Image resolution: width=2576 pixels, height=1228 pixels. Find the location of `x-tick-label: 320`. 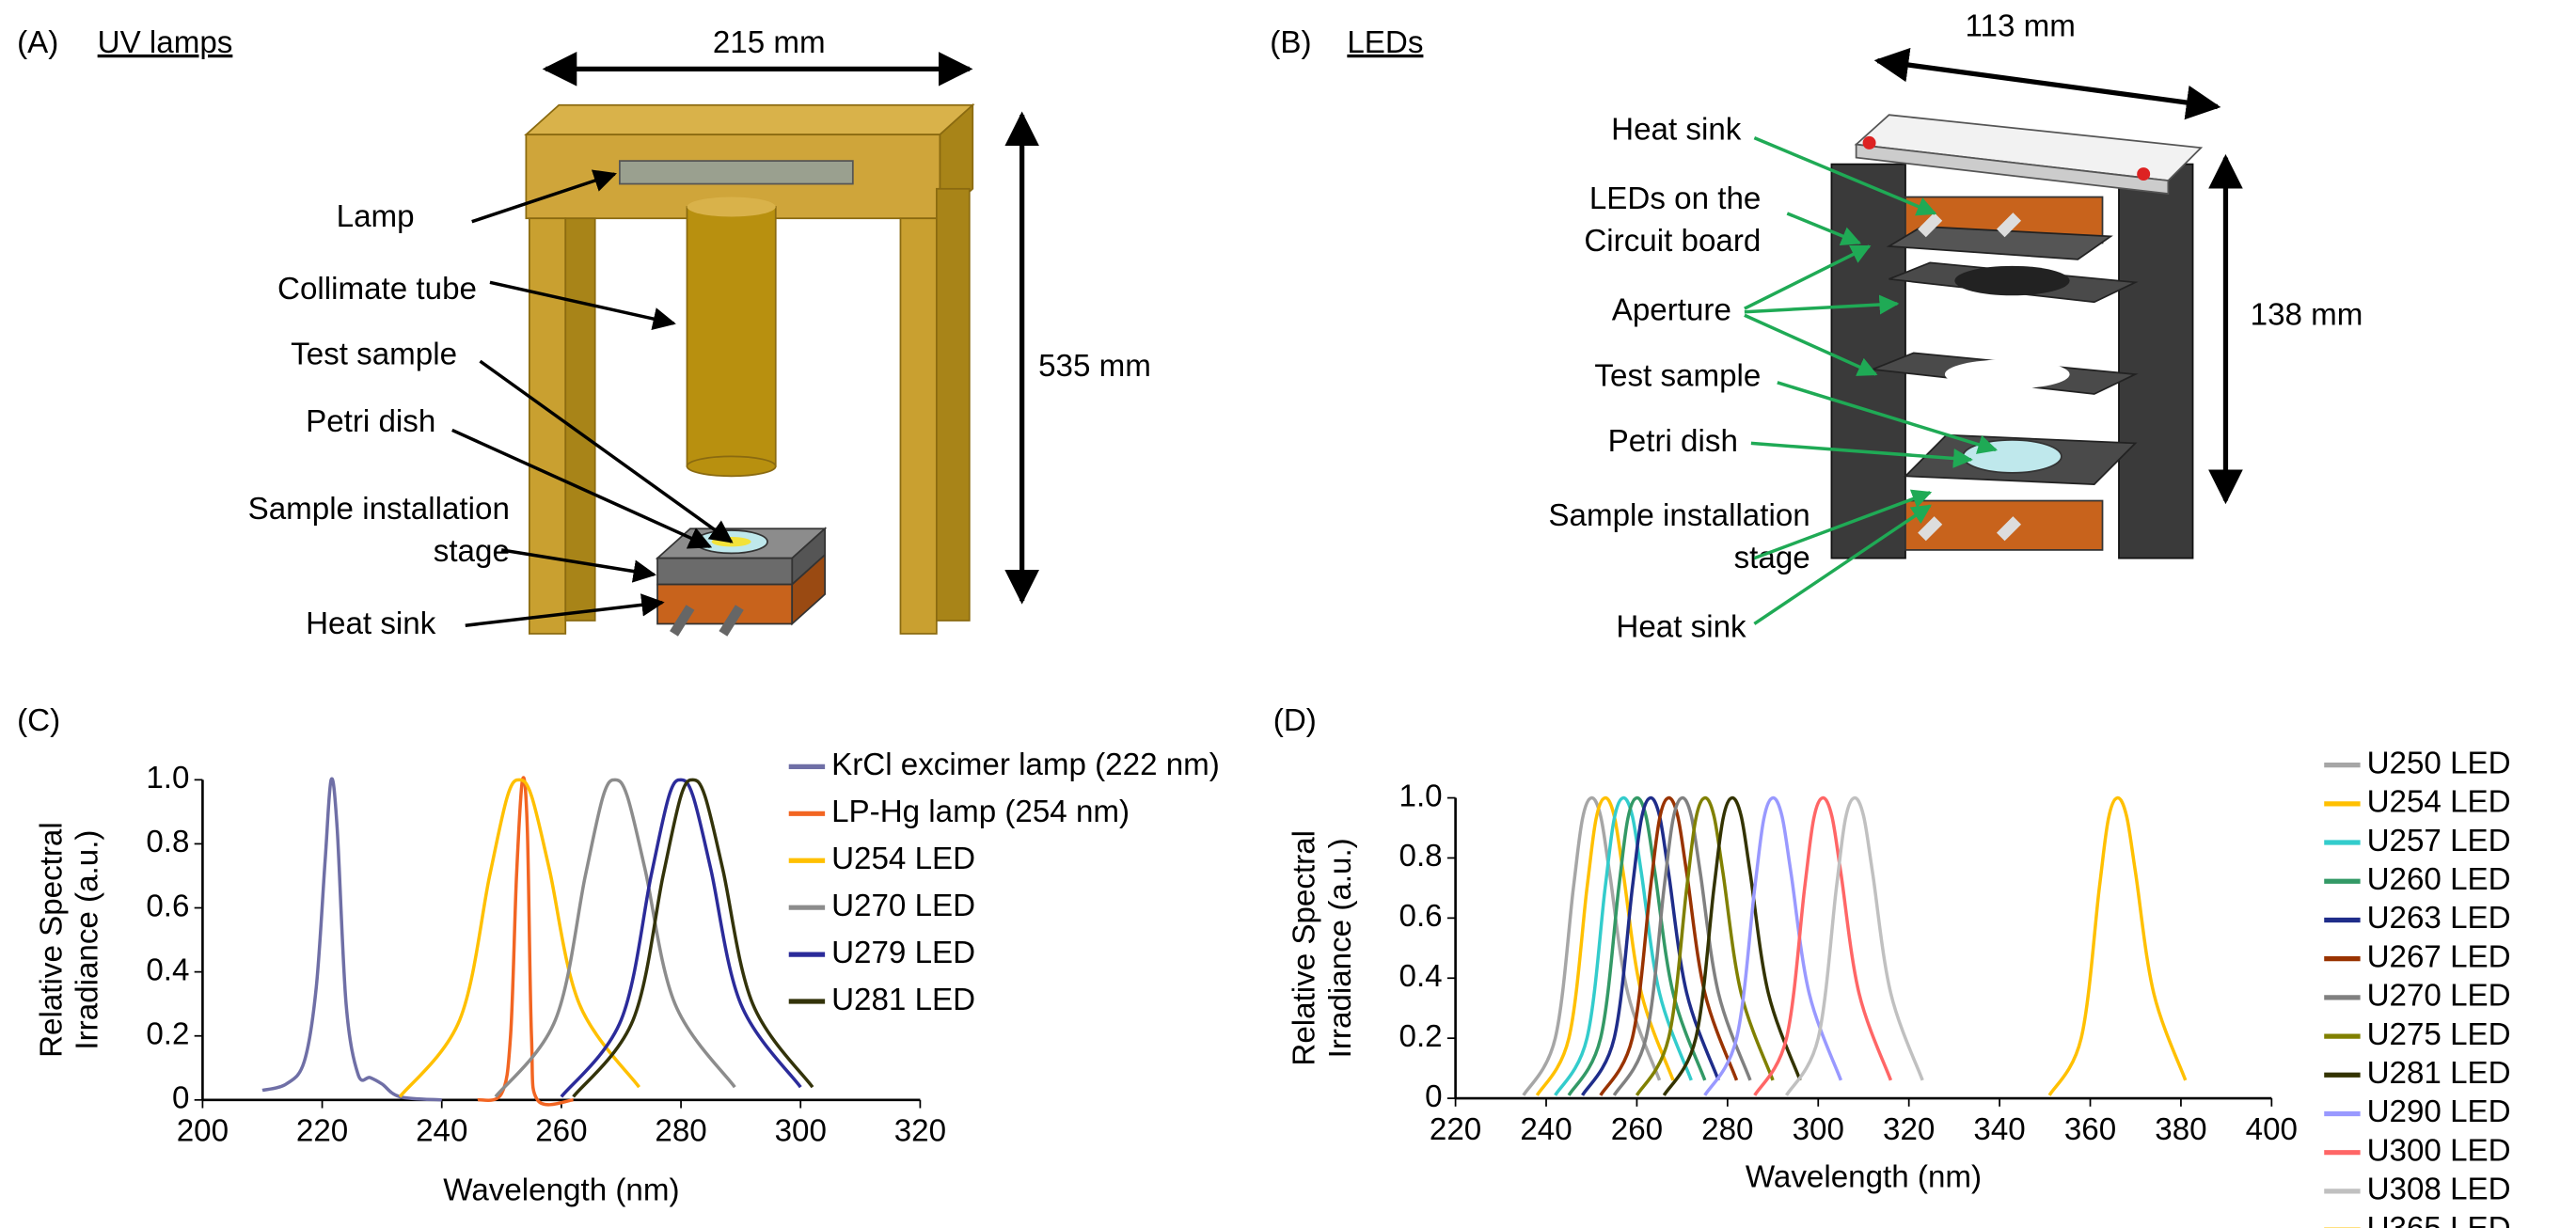

x-tick-label: 320 is located at coordinates (1909, 1129).